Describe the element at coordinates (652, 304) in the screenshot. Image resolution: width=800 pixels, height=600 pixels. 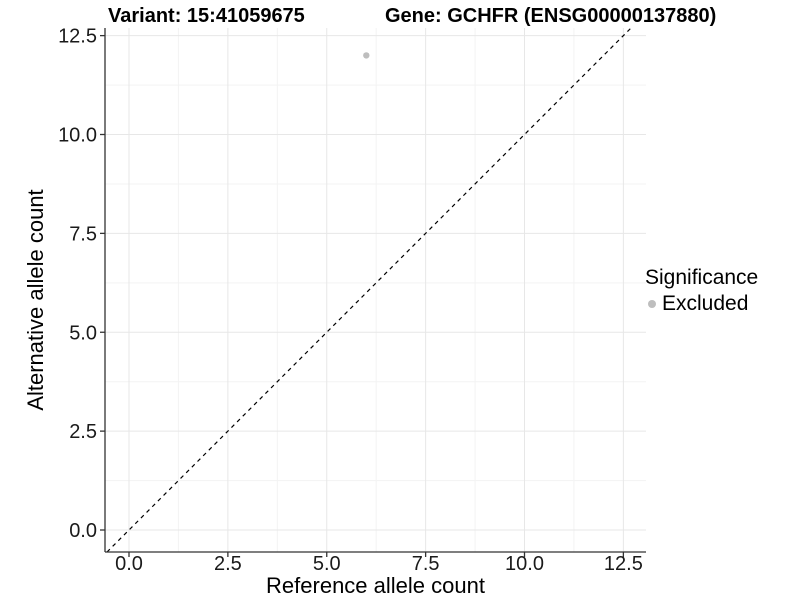
I see `legend-key-dot` at that location.